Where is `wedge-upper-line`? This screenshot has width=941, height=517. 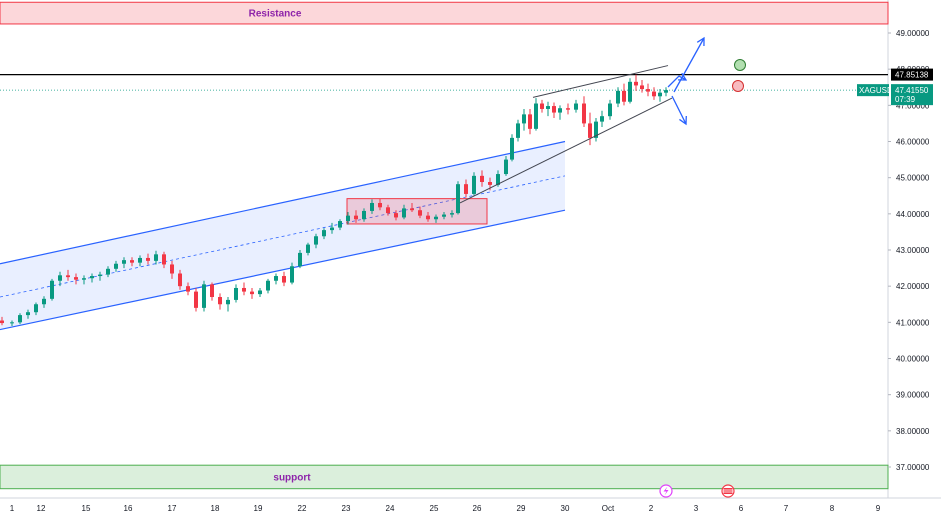
wedge-upper-line is located at coordinates (600, 81).